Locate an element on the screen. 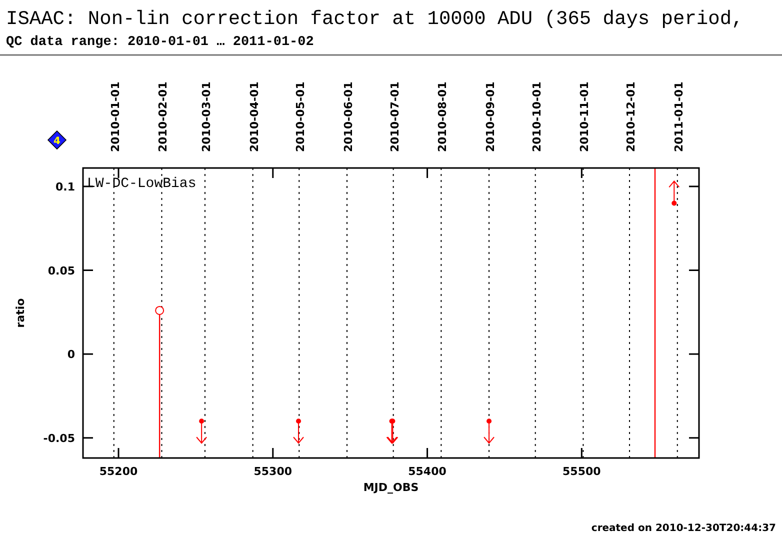 The image size is (782, 542). x2-tick-label: 2010-07-01 is located at coordinates (395, 117).